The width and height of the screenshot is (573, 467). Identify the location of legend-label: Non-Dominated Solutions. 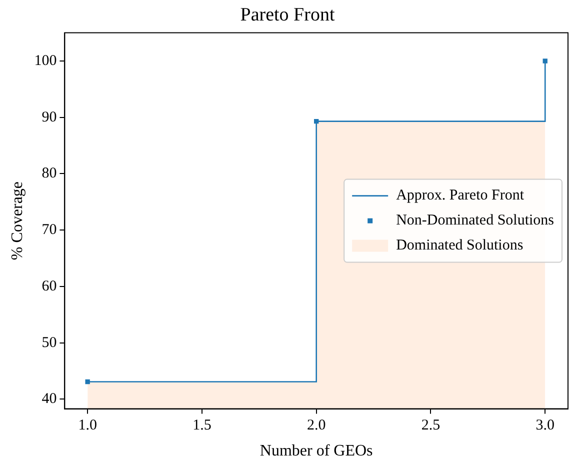
(475, 220).